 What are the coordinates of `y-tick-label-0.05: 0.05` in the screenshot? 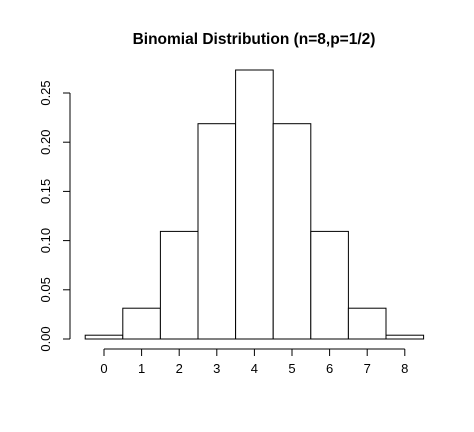 It's located at (45, 289).